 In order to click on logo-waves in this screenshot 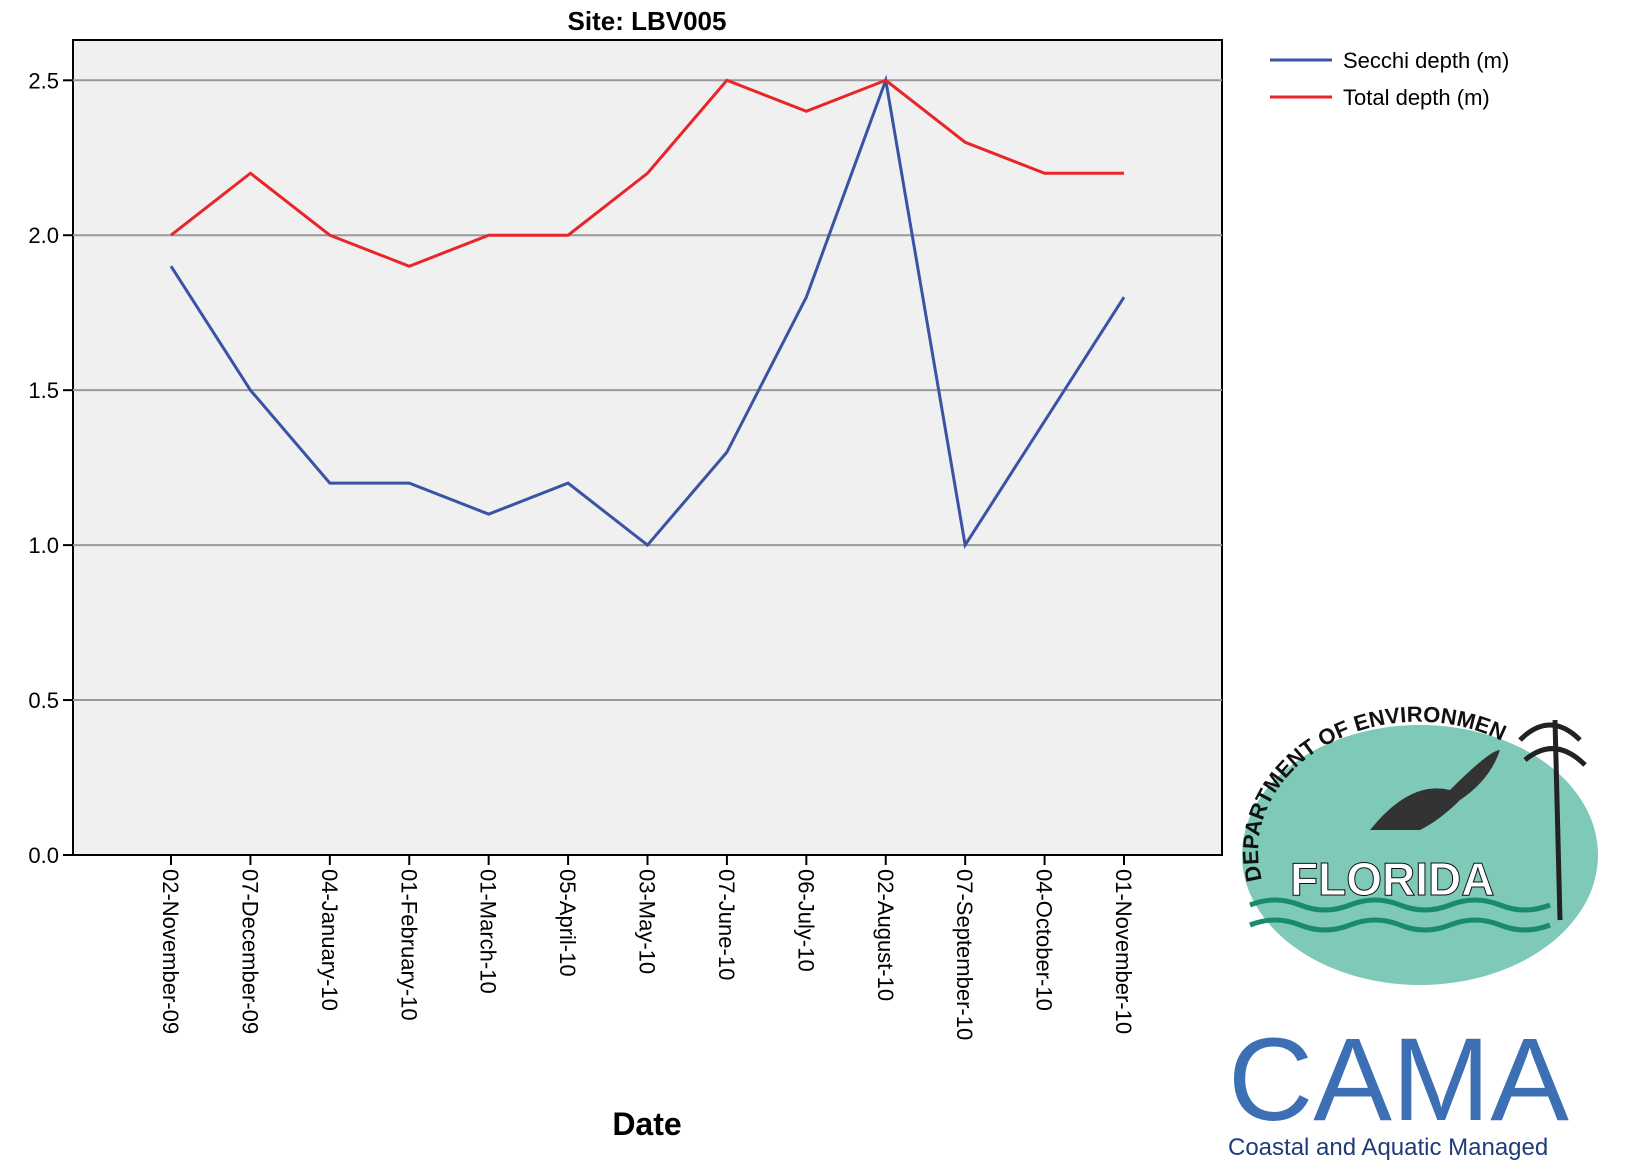, I will do `click(1400, 915)`.